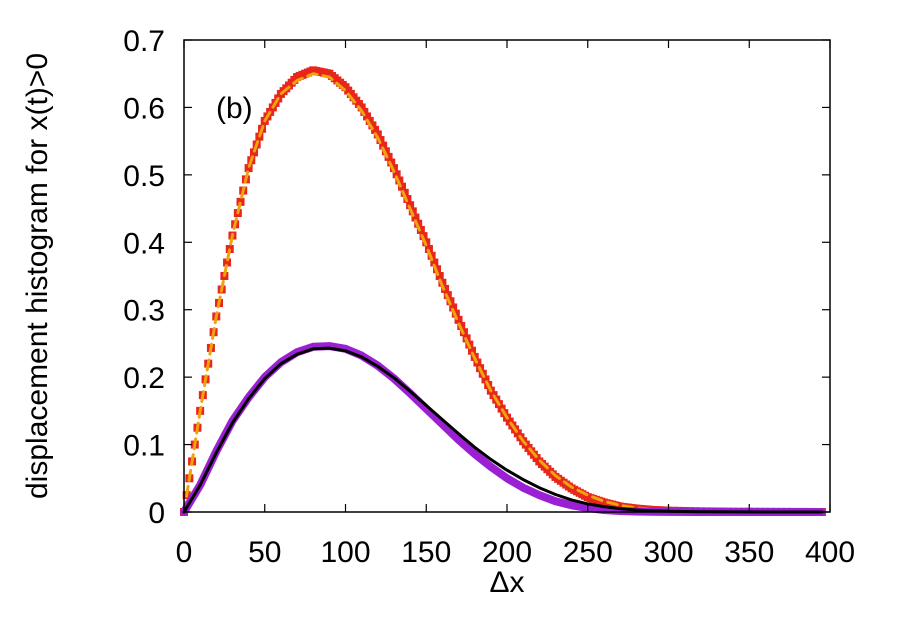 This screenshot has height=630, width=900. I want to click on annotation-label: (b), so click(234, 108).